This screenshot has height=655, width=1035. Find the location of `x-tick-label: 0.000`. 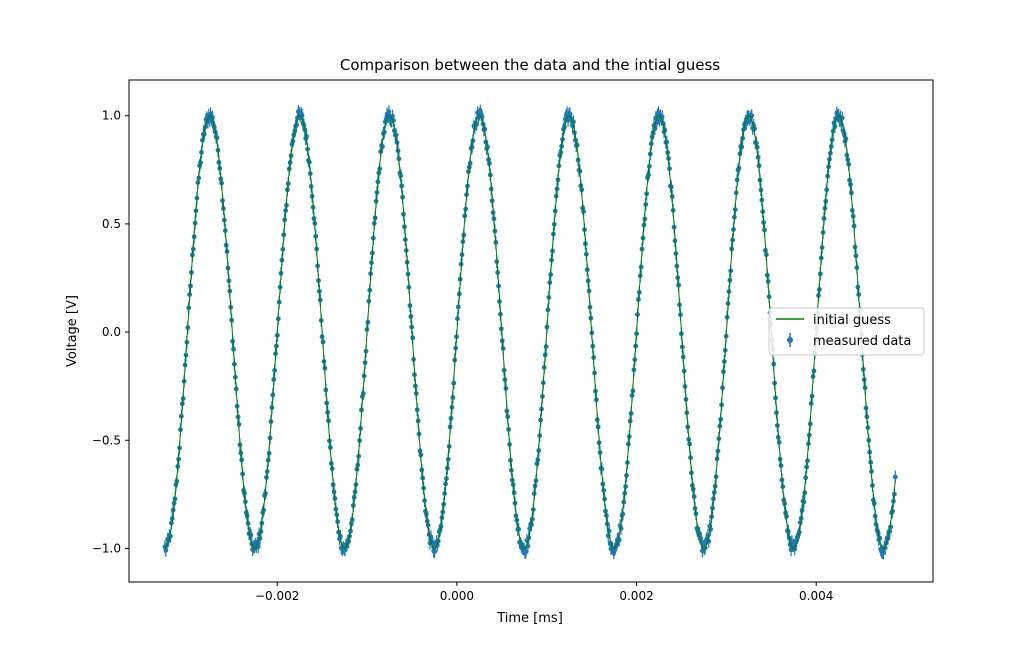

x-tick-label: 0.000 is located at coordinates (457, 596).